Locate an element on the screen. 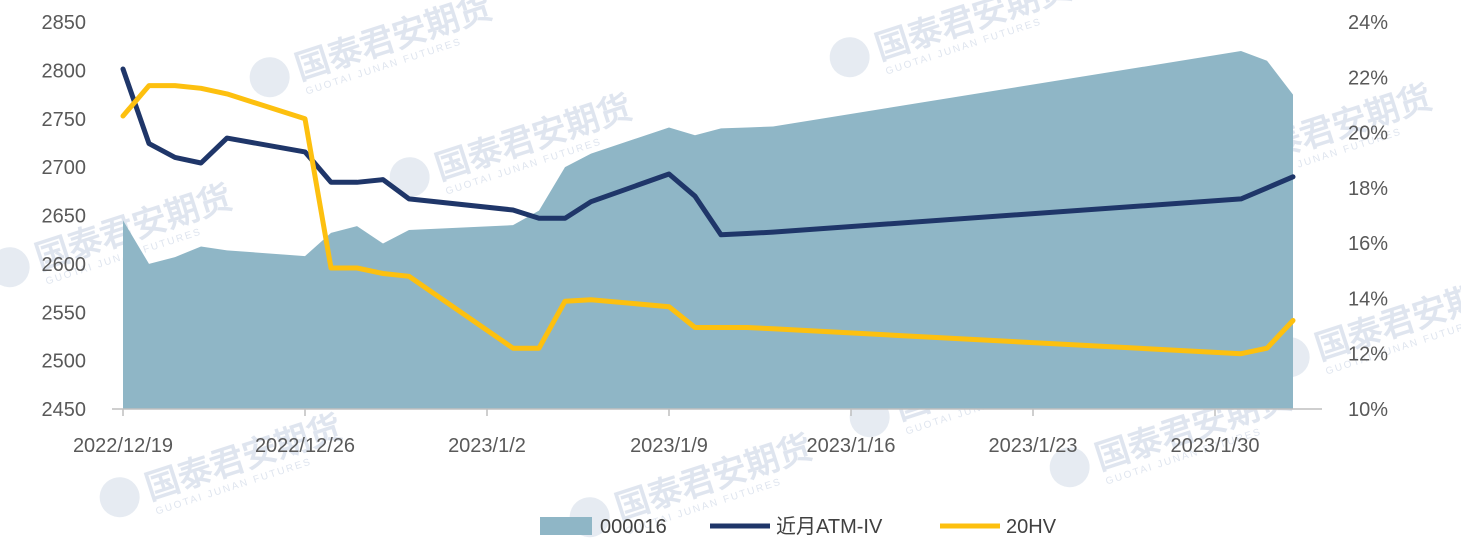  y-right-tick-label: 10% is located at coordinates (1368, 410).